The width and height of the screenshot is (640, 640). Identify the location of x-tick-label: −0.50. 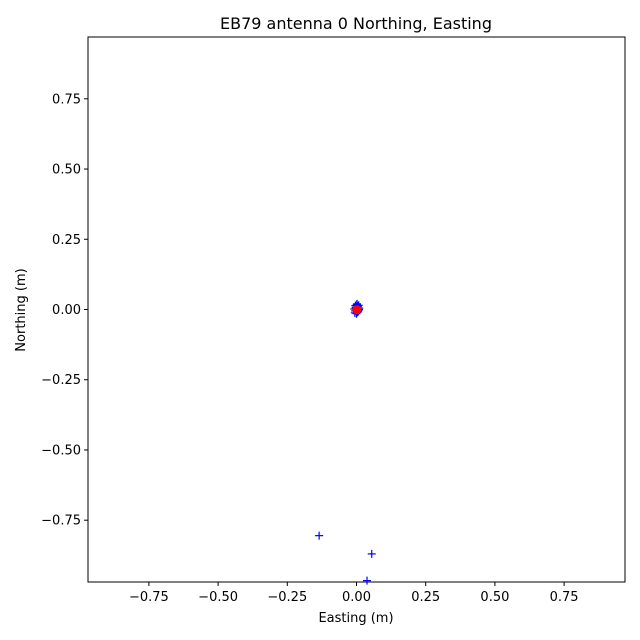
(218, 597).